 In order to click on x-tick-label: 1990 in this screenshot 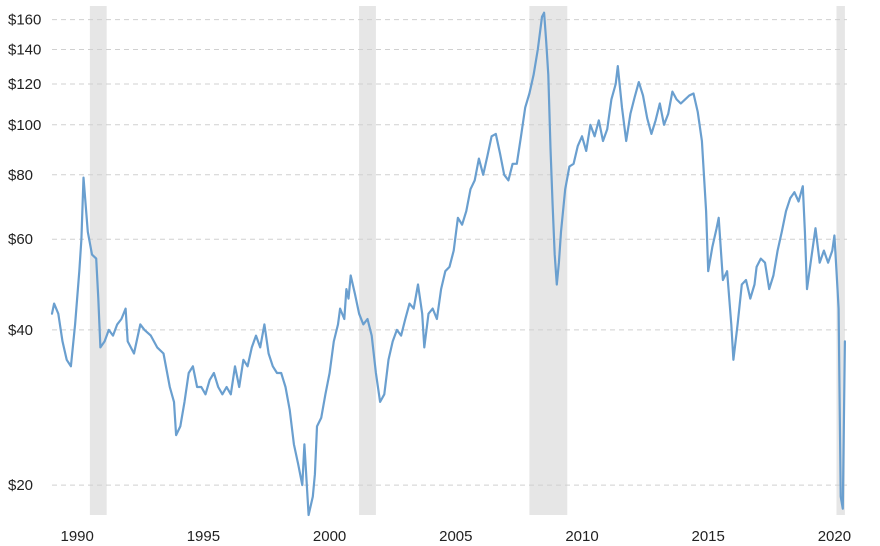, I will do `click(77, 536)`.